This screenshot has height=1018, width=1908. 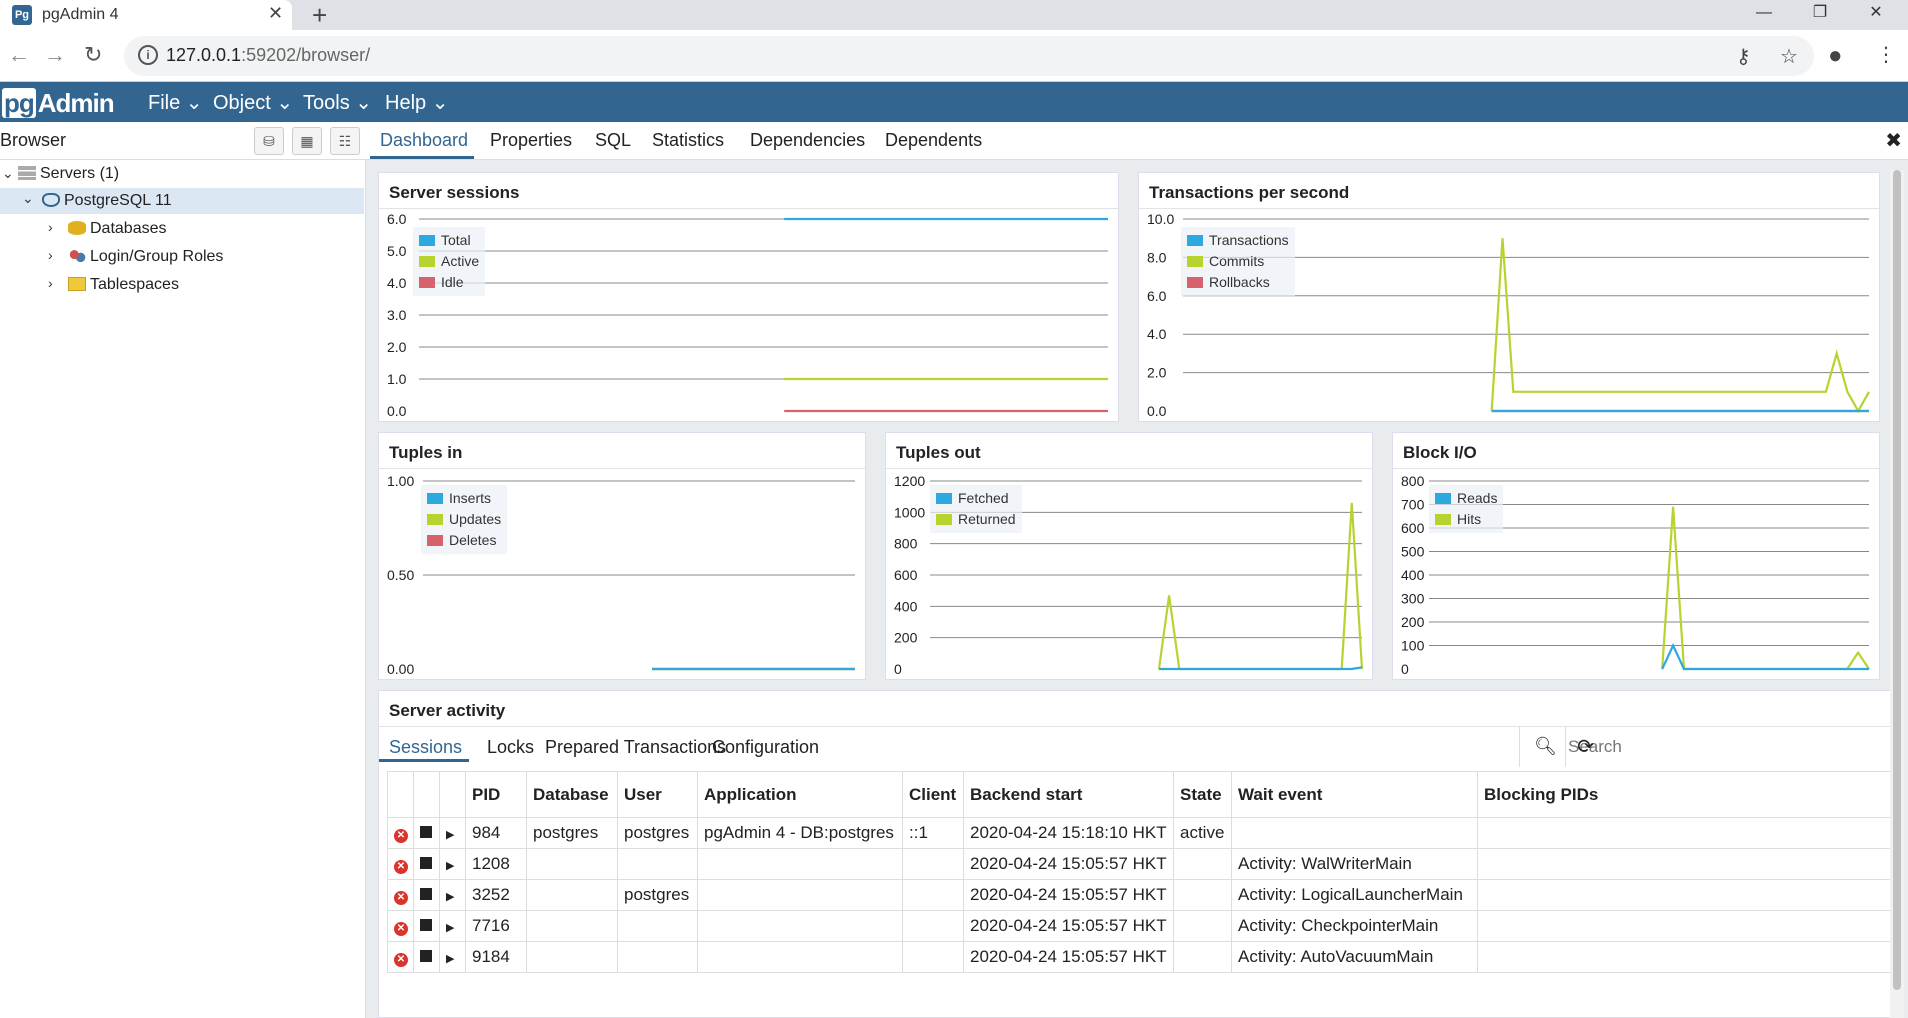 What do you see at coordinates (1195, 240) in the screenshot?
I see `legend-swatch` at bounding box center [1195, 240].